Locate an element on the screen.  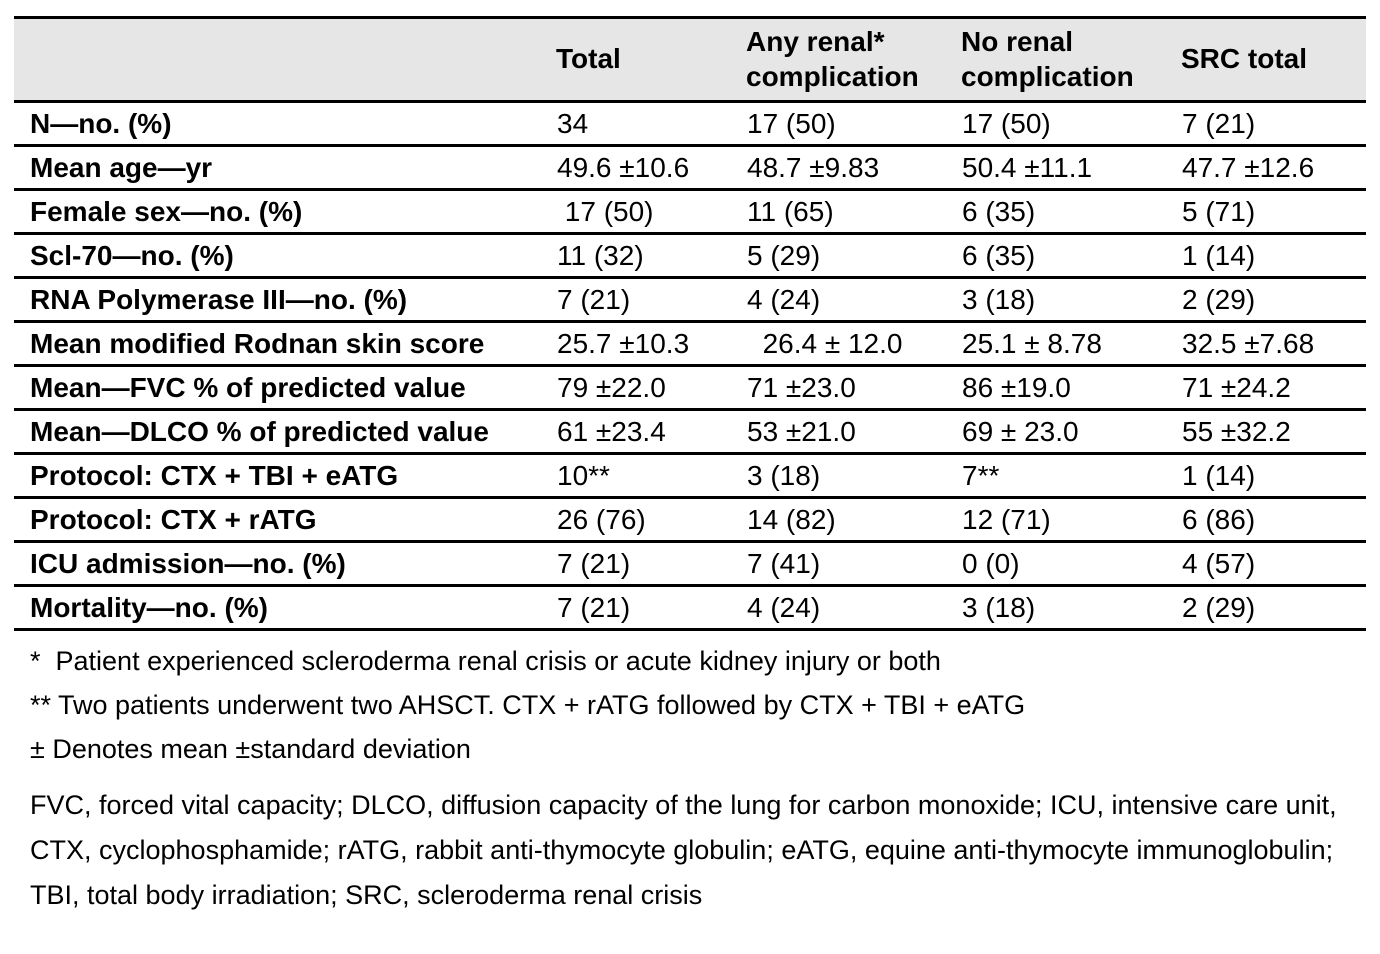
cell-value: 25.7 ±10.3 is located at coordinates (640, 344).